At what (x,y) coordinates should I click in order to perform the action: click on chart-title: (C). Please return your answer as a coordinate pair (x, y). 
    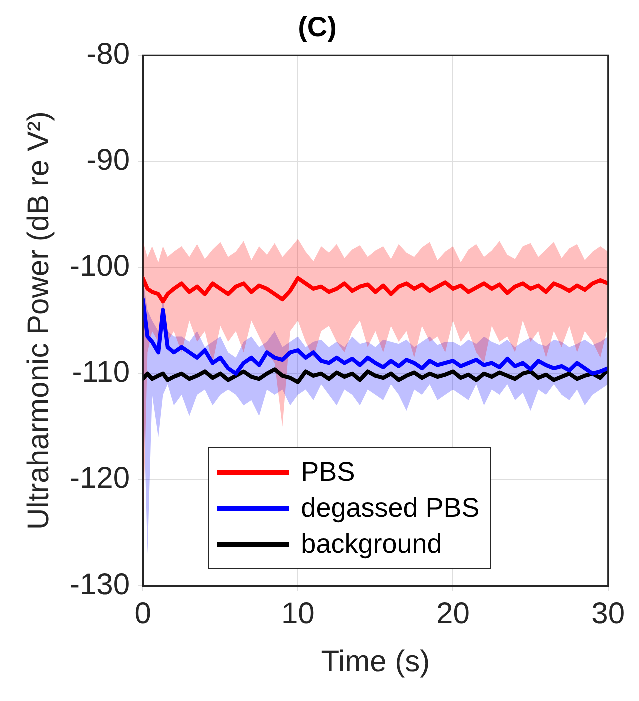
    Looking at the image, I should click on (317, 27).